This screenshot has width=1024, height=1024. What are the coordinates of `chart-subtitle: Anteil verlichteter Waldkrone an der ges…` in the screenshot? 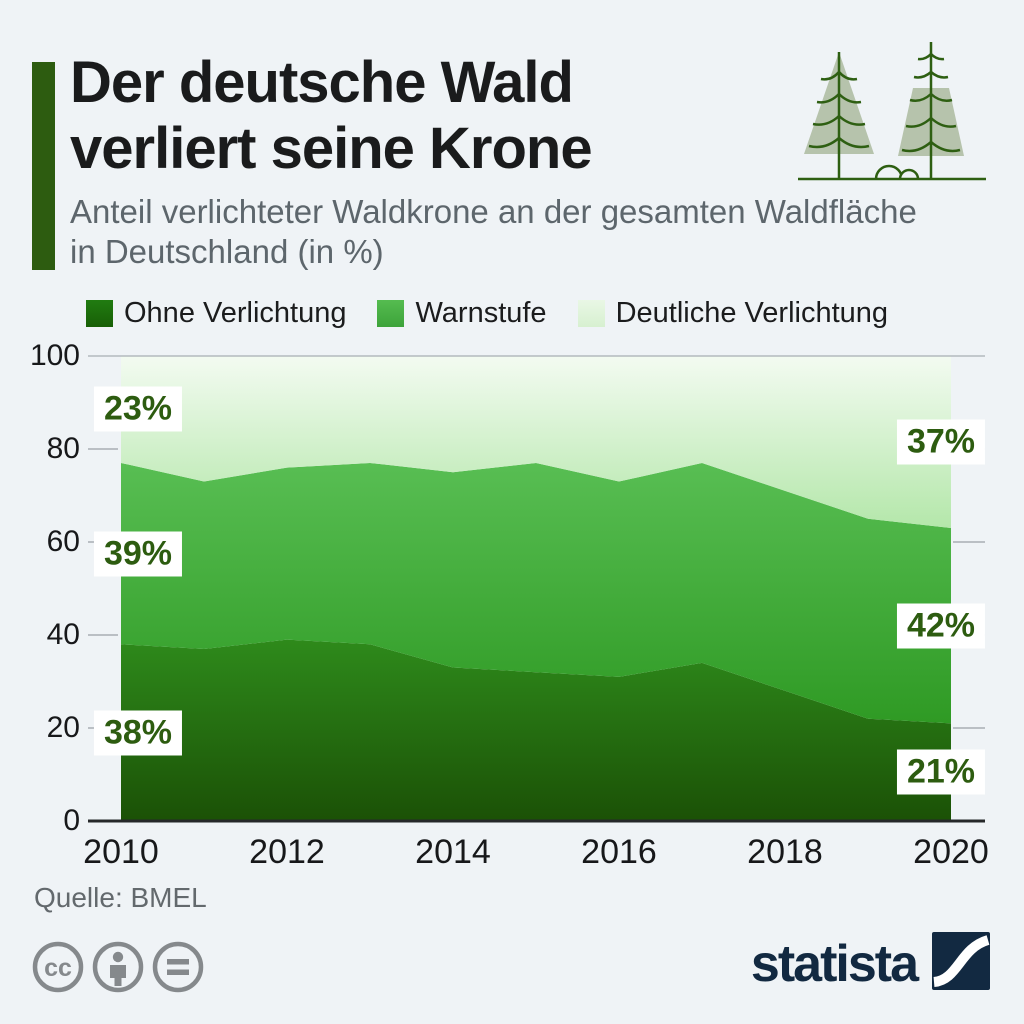 It's located at (547, 232).